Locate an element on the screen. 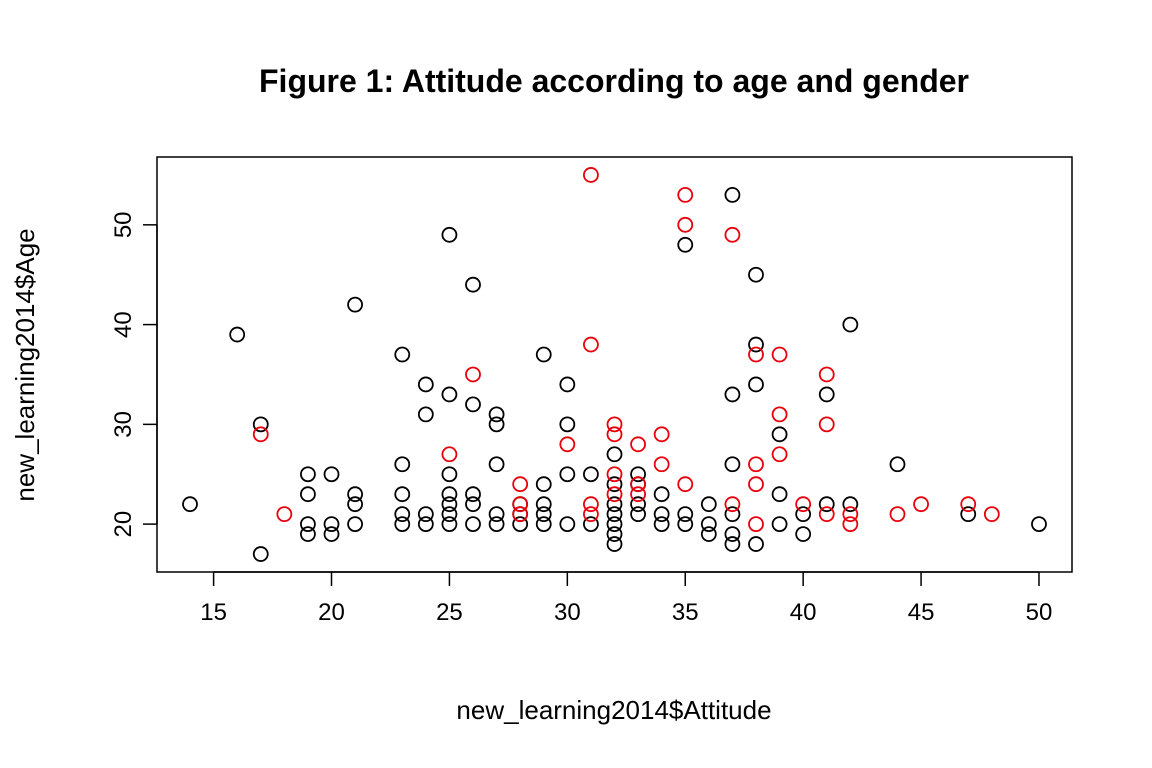 The width and height of the screenshot is (1152, 768). y-axis: 20 30 40 50 is located at coordinates (134, 374).